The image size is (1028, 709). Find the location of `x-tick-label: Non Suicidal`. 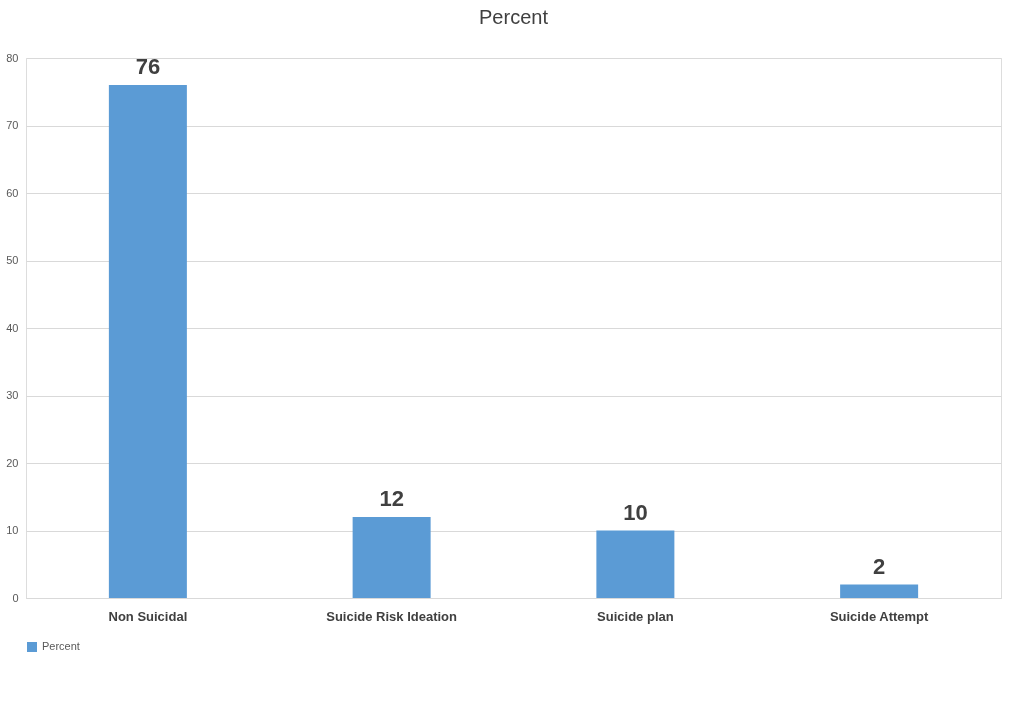

x-tick-label: Non Suicidal is located at coordinates (148, 616).